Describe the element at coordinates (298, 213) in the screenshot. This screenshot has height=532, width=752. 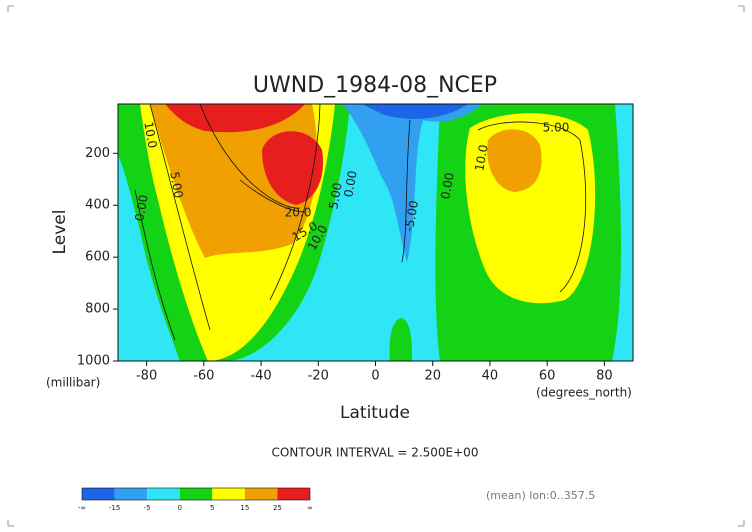
I see `contour-label: 20.0` at that location.